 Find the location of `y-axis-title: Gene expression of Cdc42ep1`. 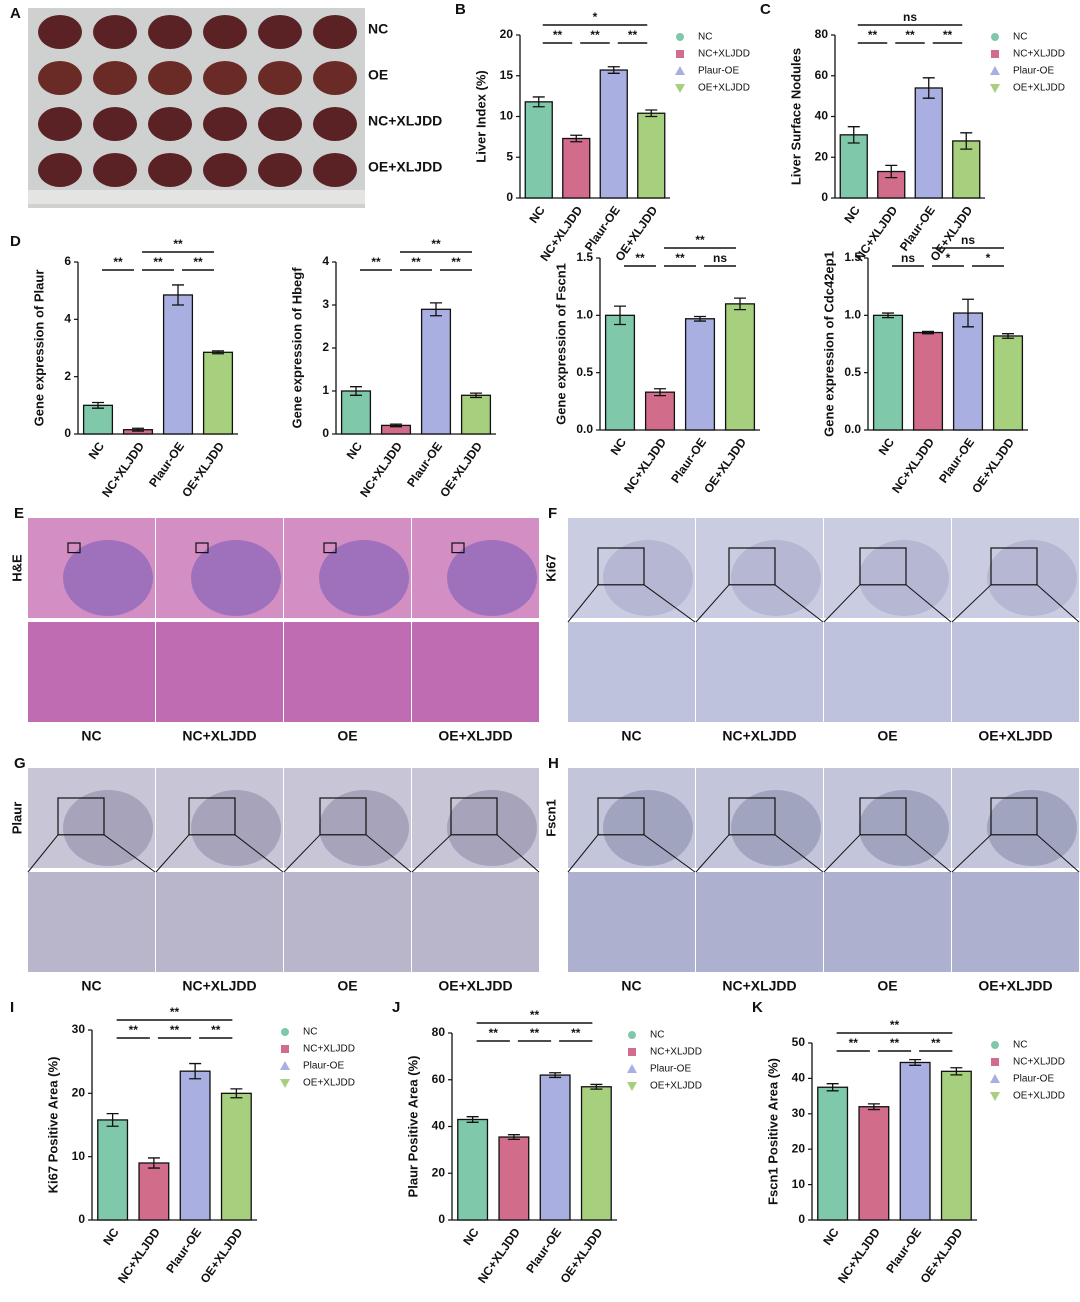

y-axis-title: Gene expression of Cdc42ep1 is located at coordinates (828, 344).